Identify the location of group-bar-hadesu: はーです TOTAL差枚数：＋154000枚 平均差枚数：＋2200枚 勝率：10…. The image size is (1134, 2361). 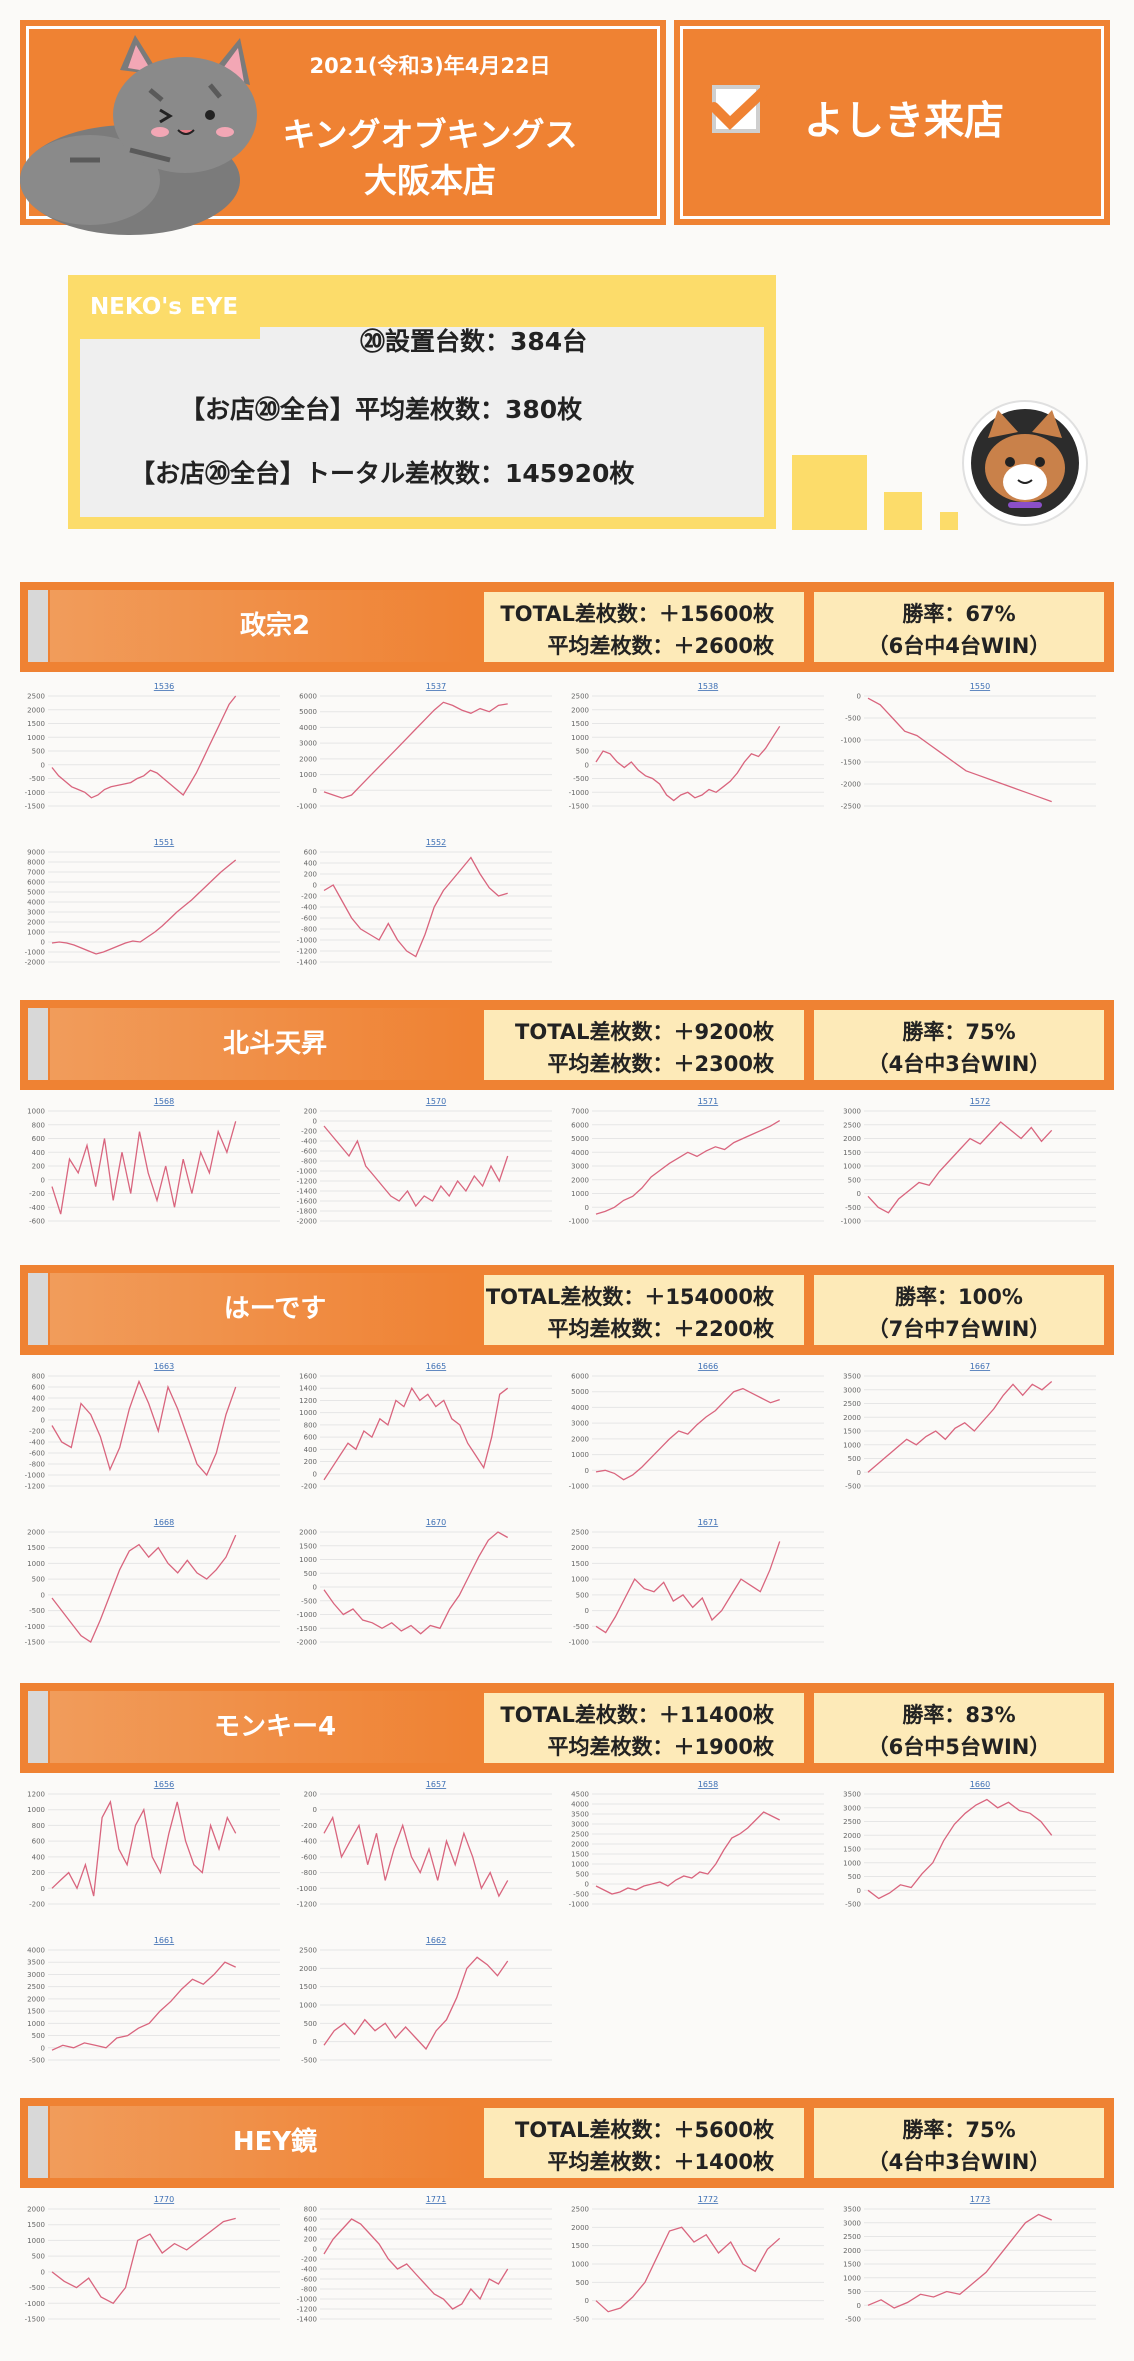
(567, 1310).